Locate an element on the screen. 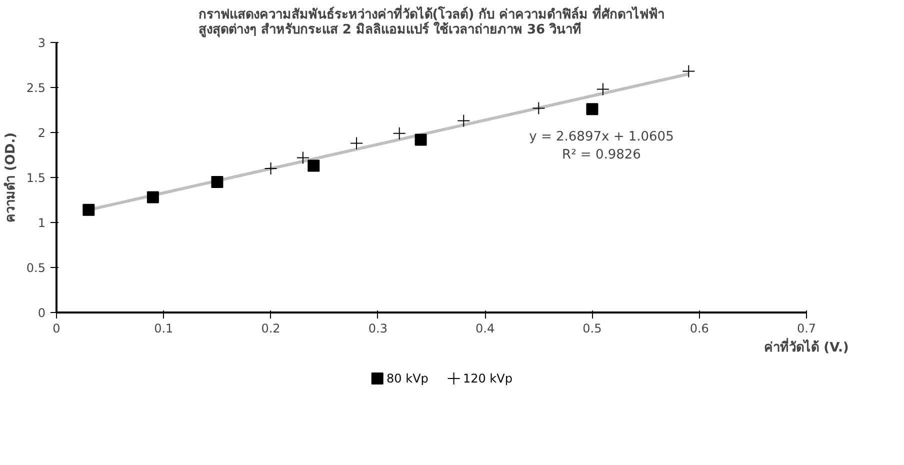 This screenshot has width=904, height=465. x-tick-label: 0.5 is located at coordinates (592, 329).